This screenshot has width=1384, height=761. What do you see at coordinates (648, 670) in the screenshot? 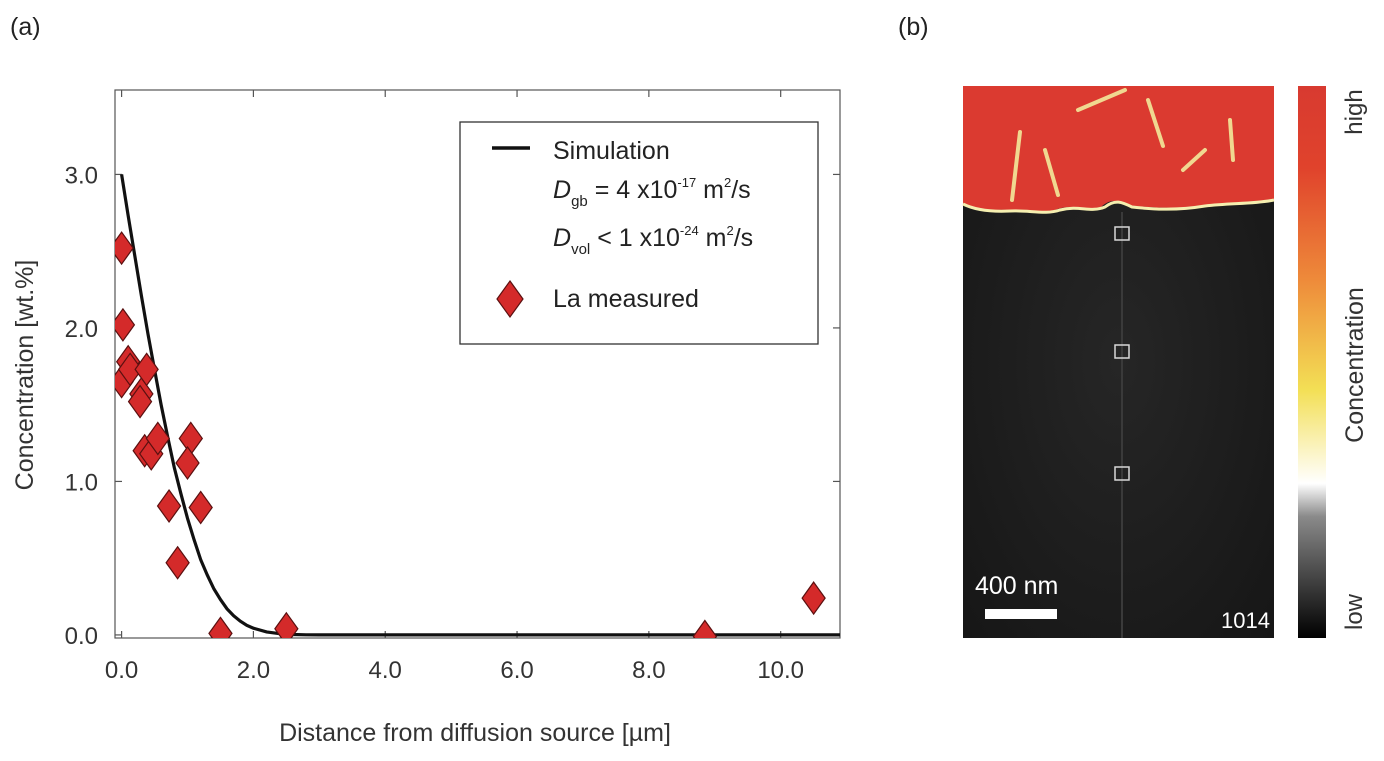
I see `x-tick-label: 8.0` at bounding box center [648, 670].